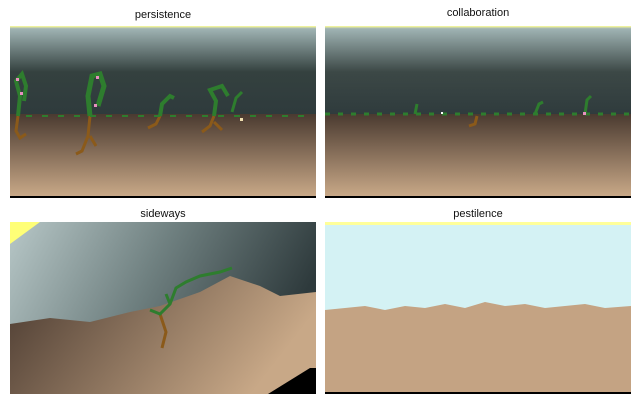 The width and height of the screenshot is (632, 394). Describe the element at coordinates (478, 13) in the screenshot. I see `panel-title-collaboration: collaboration` at that location.